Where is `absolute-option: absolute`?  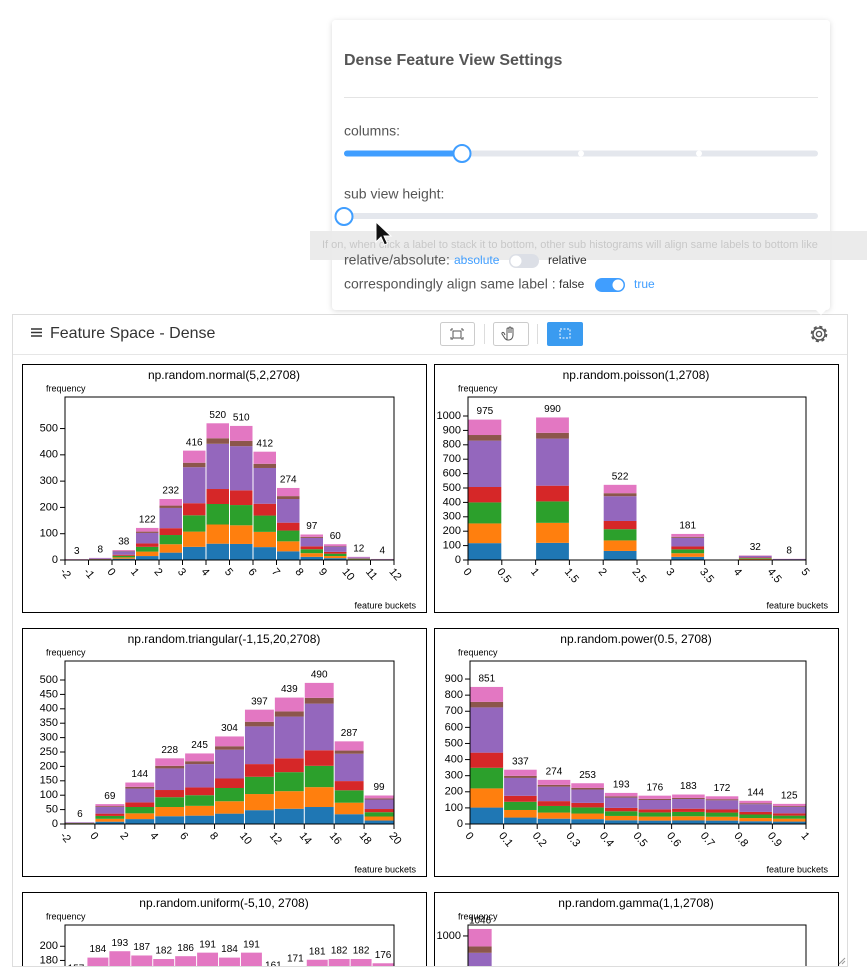
absolute-option: absolute is located at coordinates (477, 260).